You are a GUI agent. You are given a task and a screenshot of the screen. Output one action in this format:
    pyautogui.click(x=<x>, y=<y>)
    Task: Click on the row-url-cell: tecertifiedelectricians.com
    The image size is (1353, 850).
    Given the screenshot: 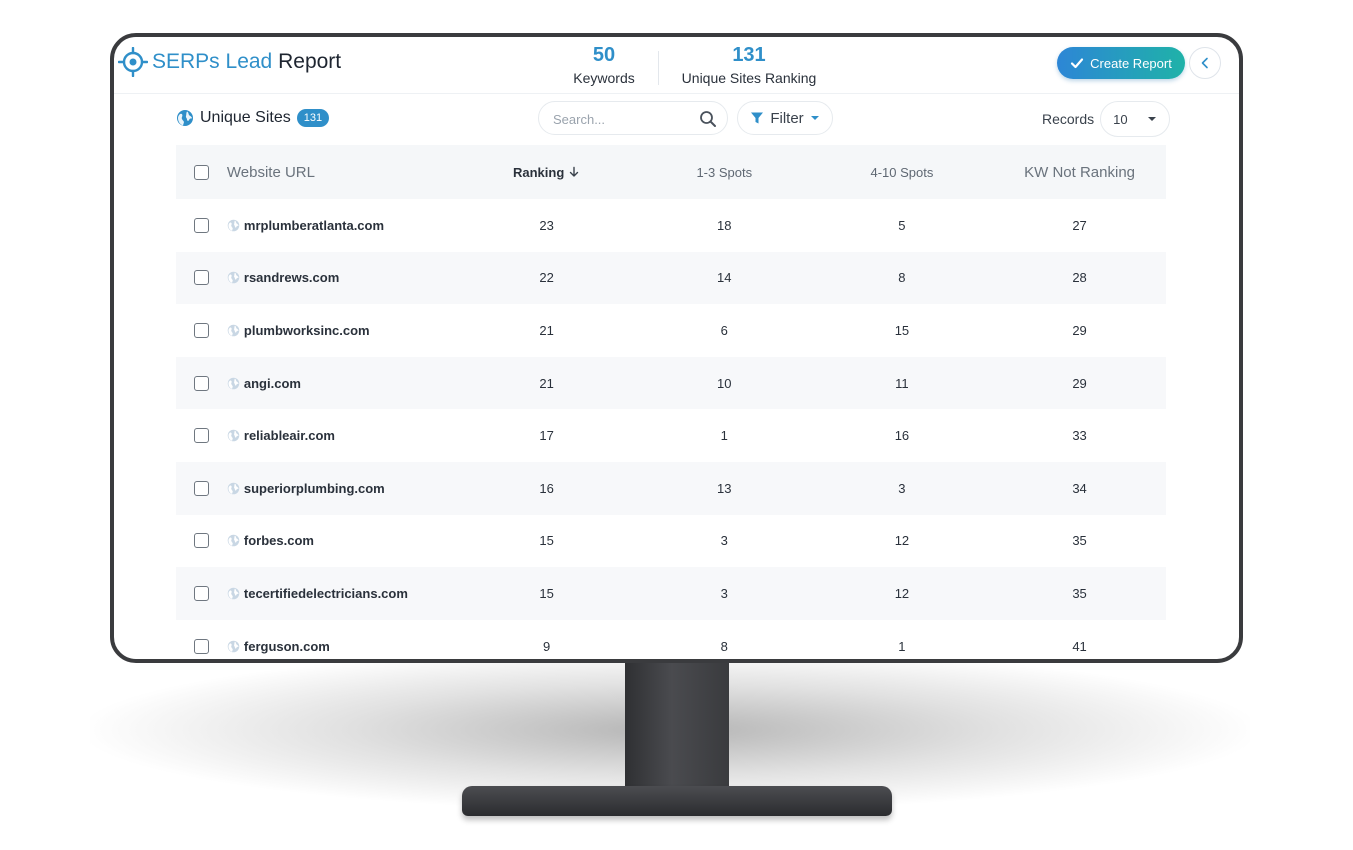 What is the action you would take?
    pyautogui.click(x=341, y=593)
    